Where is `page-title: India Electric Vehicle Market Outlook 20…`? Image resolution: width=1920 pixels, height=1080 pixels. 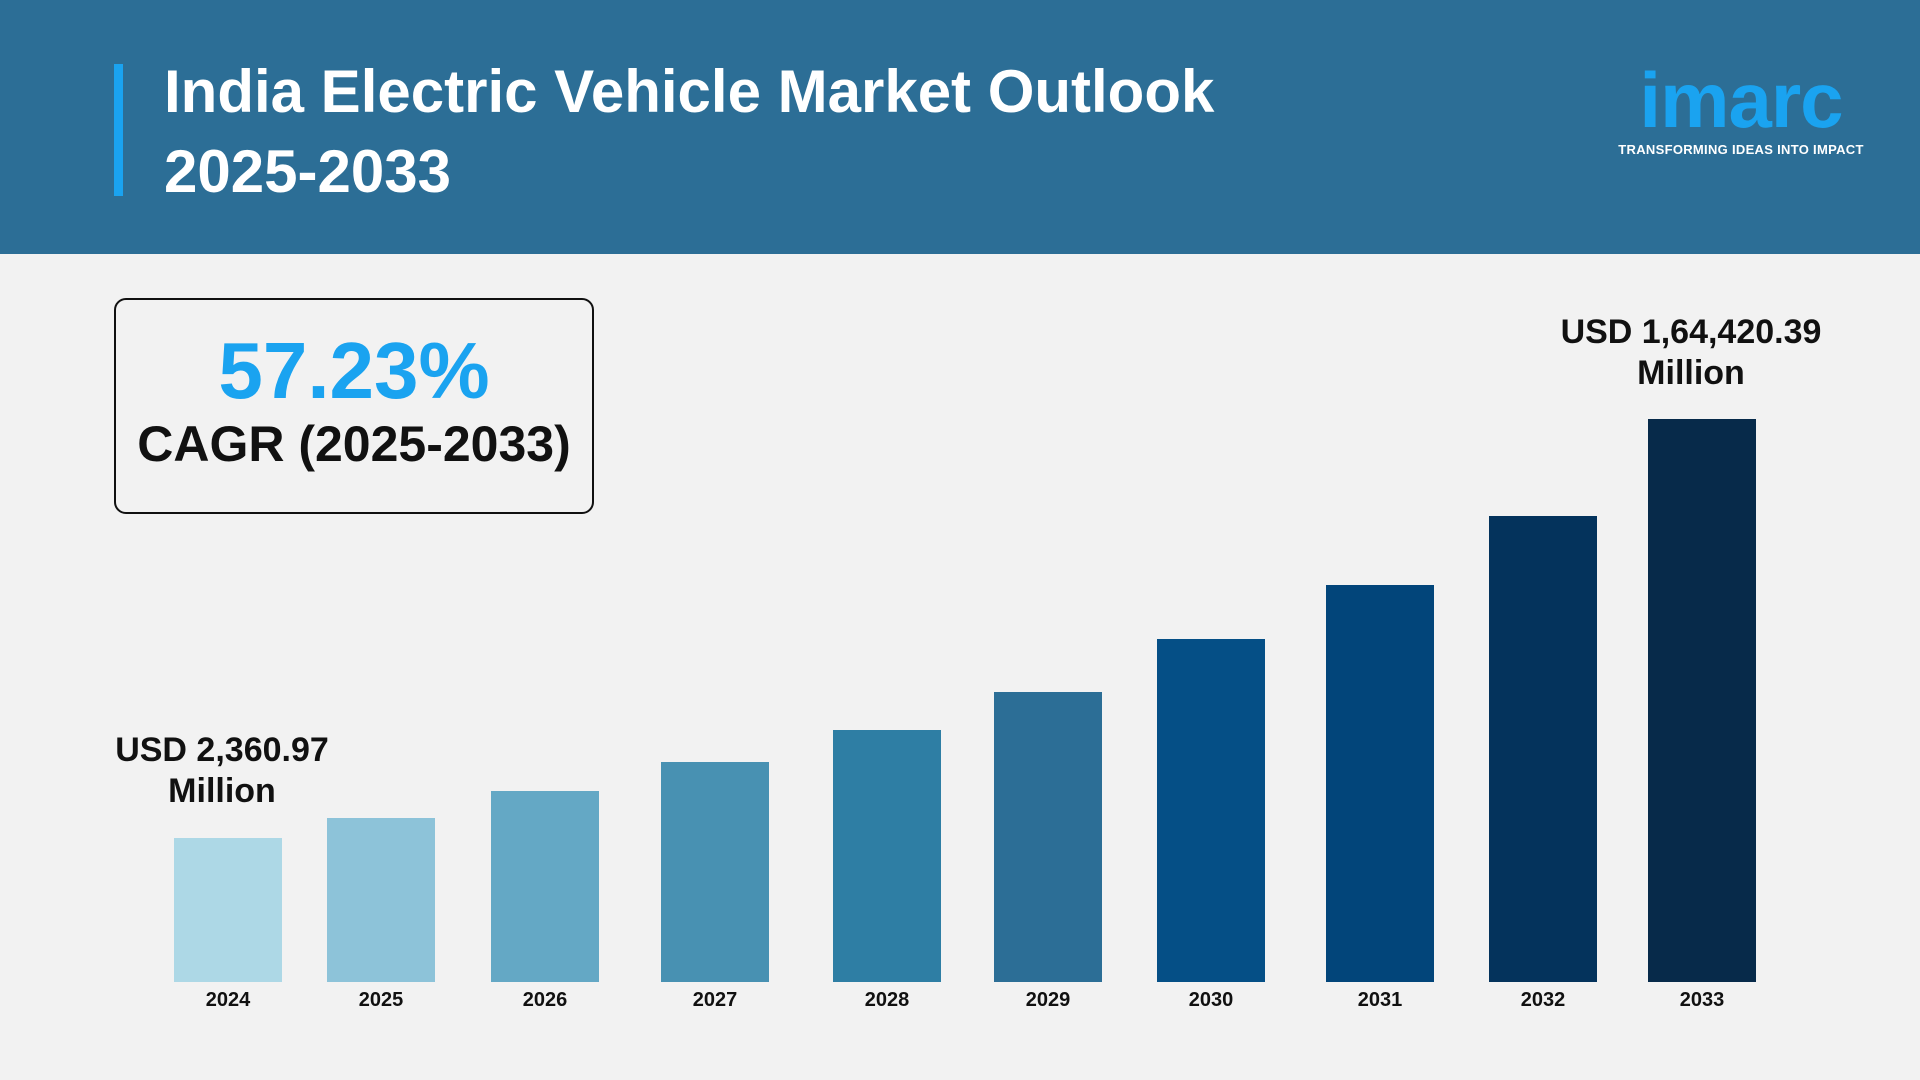 page-title: India Electric Vehicle Market Outlook 20… is located at coordinates (689, 132).